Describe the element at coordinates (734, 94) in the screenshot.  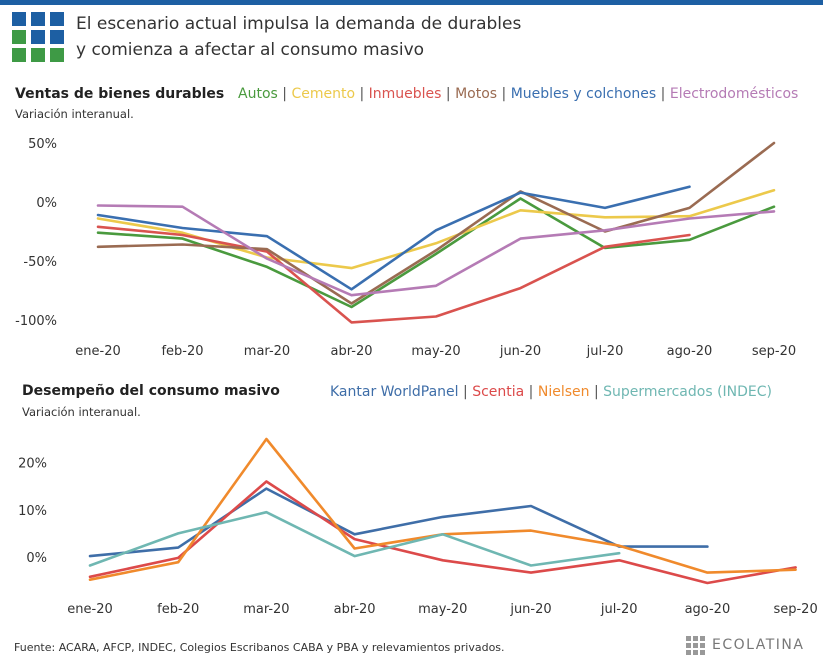
I see `legend-item-electrodomesticos: Electrodomésticos` at that location.